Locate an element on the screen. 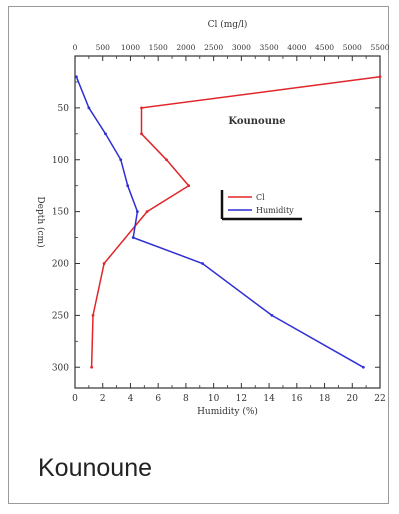 The image size is (399, 514). x-bottom-tick-label: 2 is located at coordinates (103, 399).